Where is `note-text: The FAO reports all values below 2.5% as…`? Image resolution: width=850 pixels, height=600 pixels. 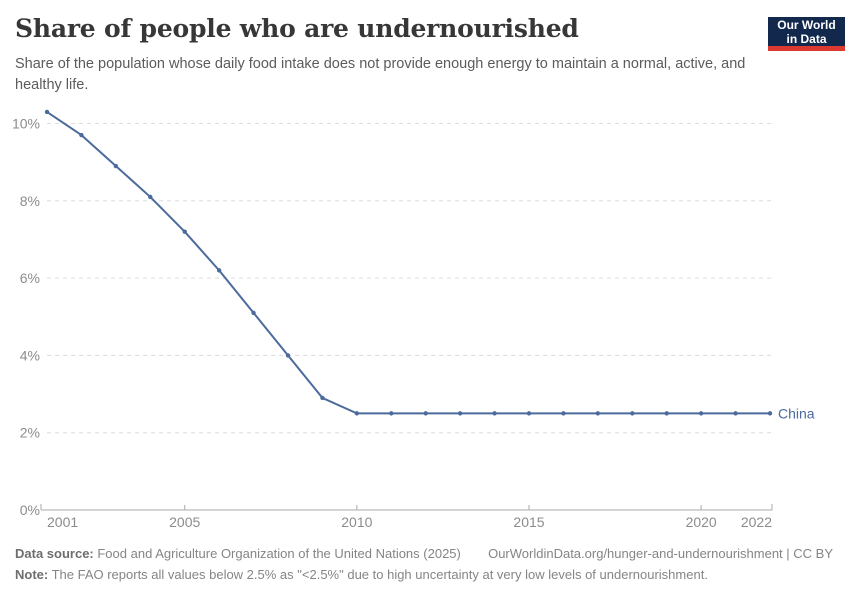 note-text: The FAO reports all values below 2.5% as… is located at coordinates (378, 574).